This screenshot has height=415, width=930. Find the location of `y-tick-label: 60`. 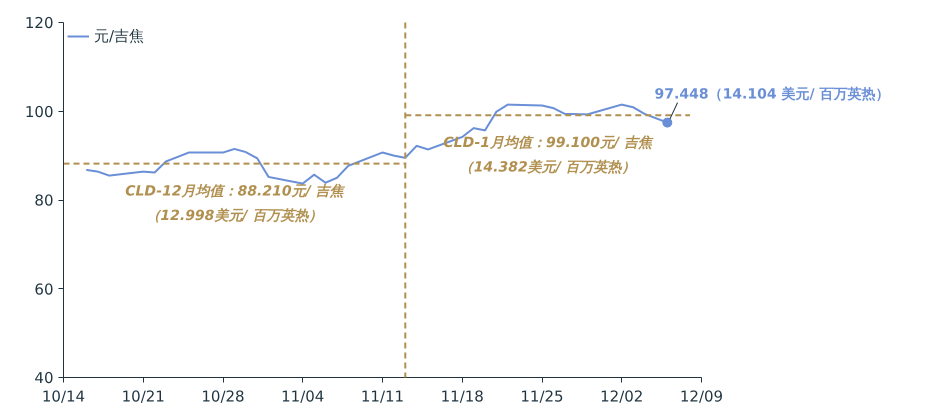

y-tick-label: 60 is located at coordinates (44, 289).